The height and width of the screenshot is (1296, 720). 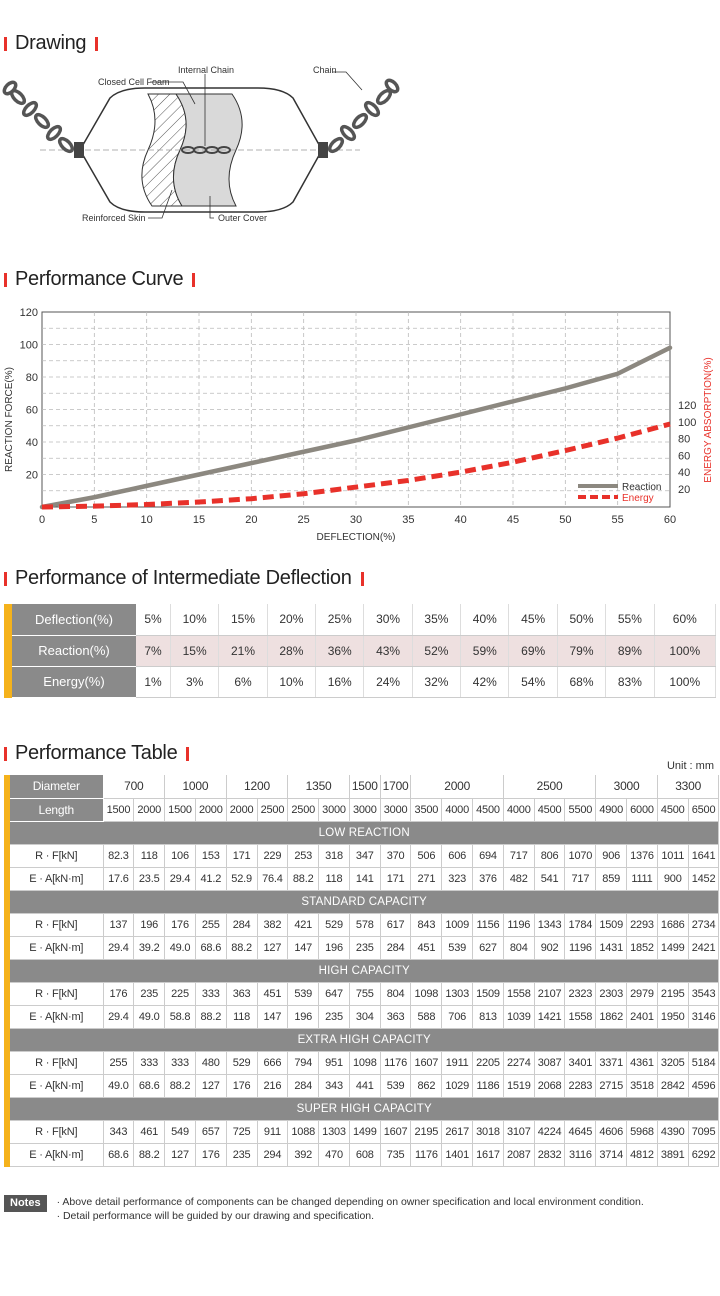 I want to click on ea-cell: 392, so click(x=303, y=1155).